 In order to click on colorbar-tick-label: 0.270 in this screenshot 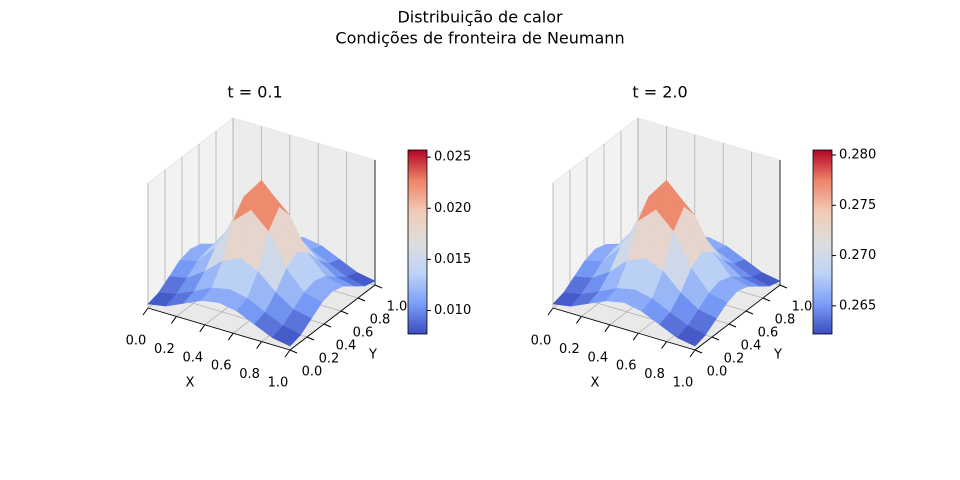, I will do `click(857, 255)`.